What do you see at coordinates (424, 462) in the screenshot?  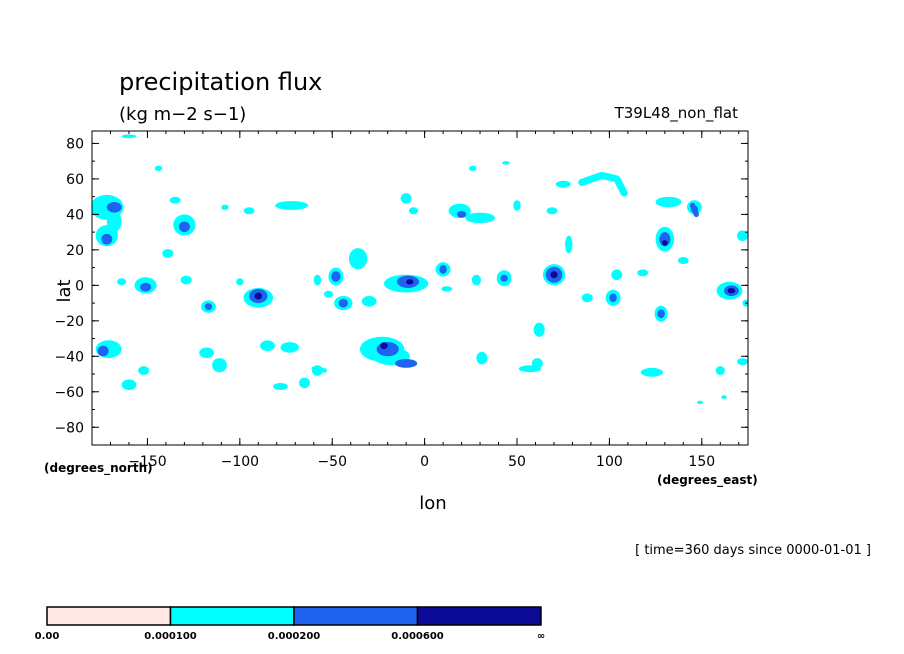 I see `x-tick-label: 0` at bounding box center [424, 462].